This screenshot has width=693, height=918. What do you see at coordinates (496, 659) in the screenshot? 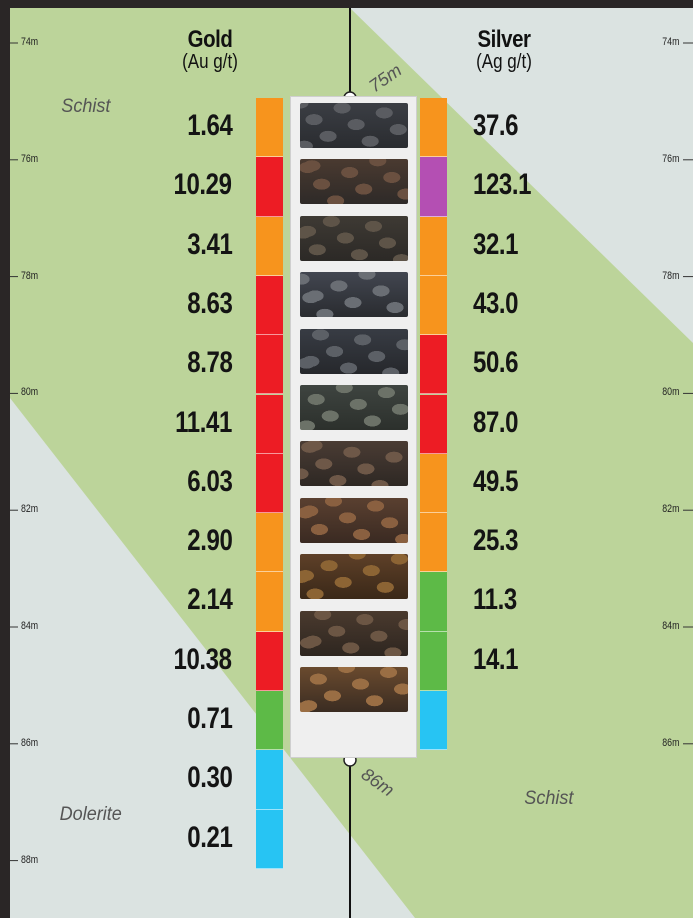
I see `silver-value: 14.1` at bounding box center [496, 659].